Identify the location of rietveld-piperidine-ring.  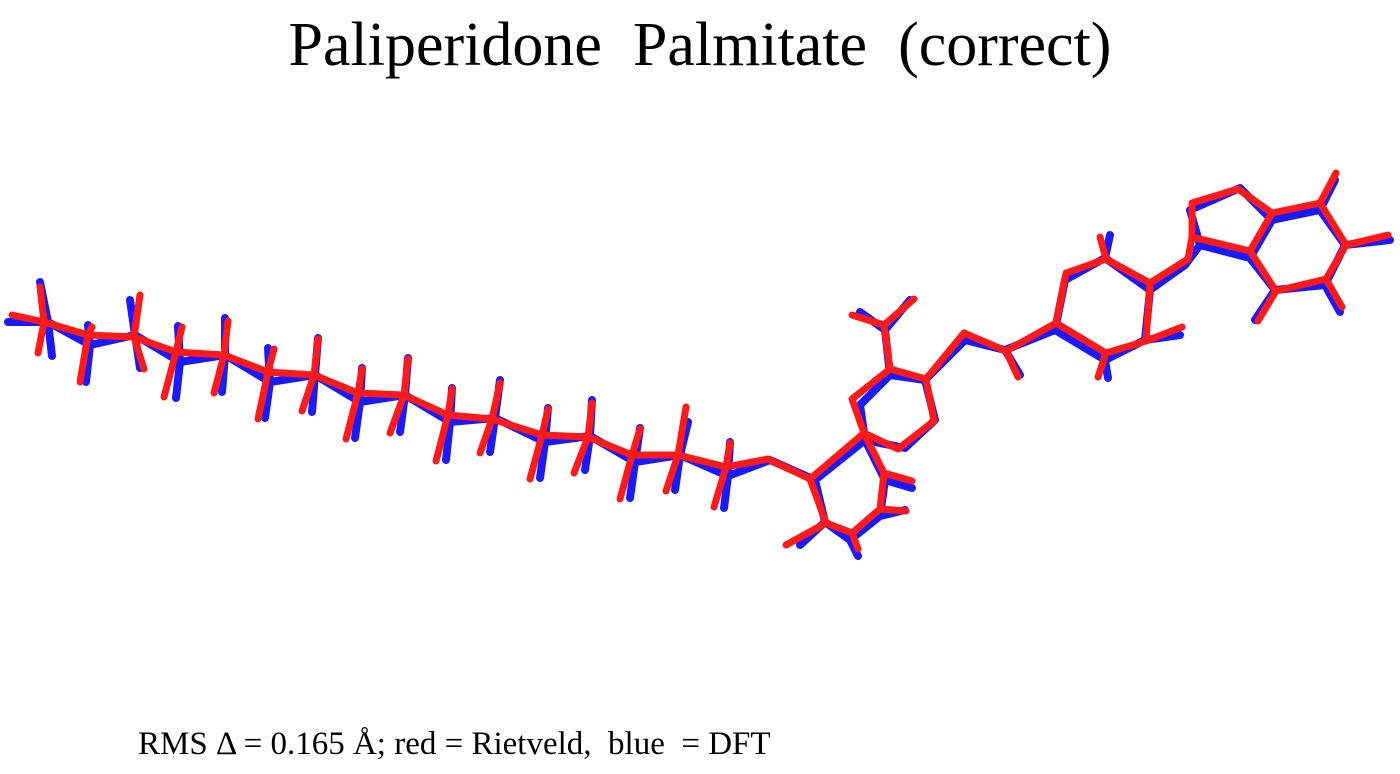
(1097, 307).